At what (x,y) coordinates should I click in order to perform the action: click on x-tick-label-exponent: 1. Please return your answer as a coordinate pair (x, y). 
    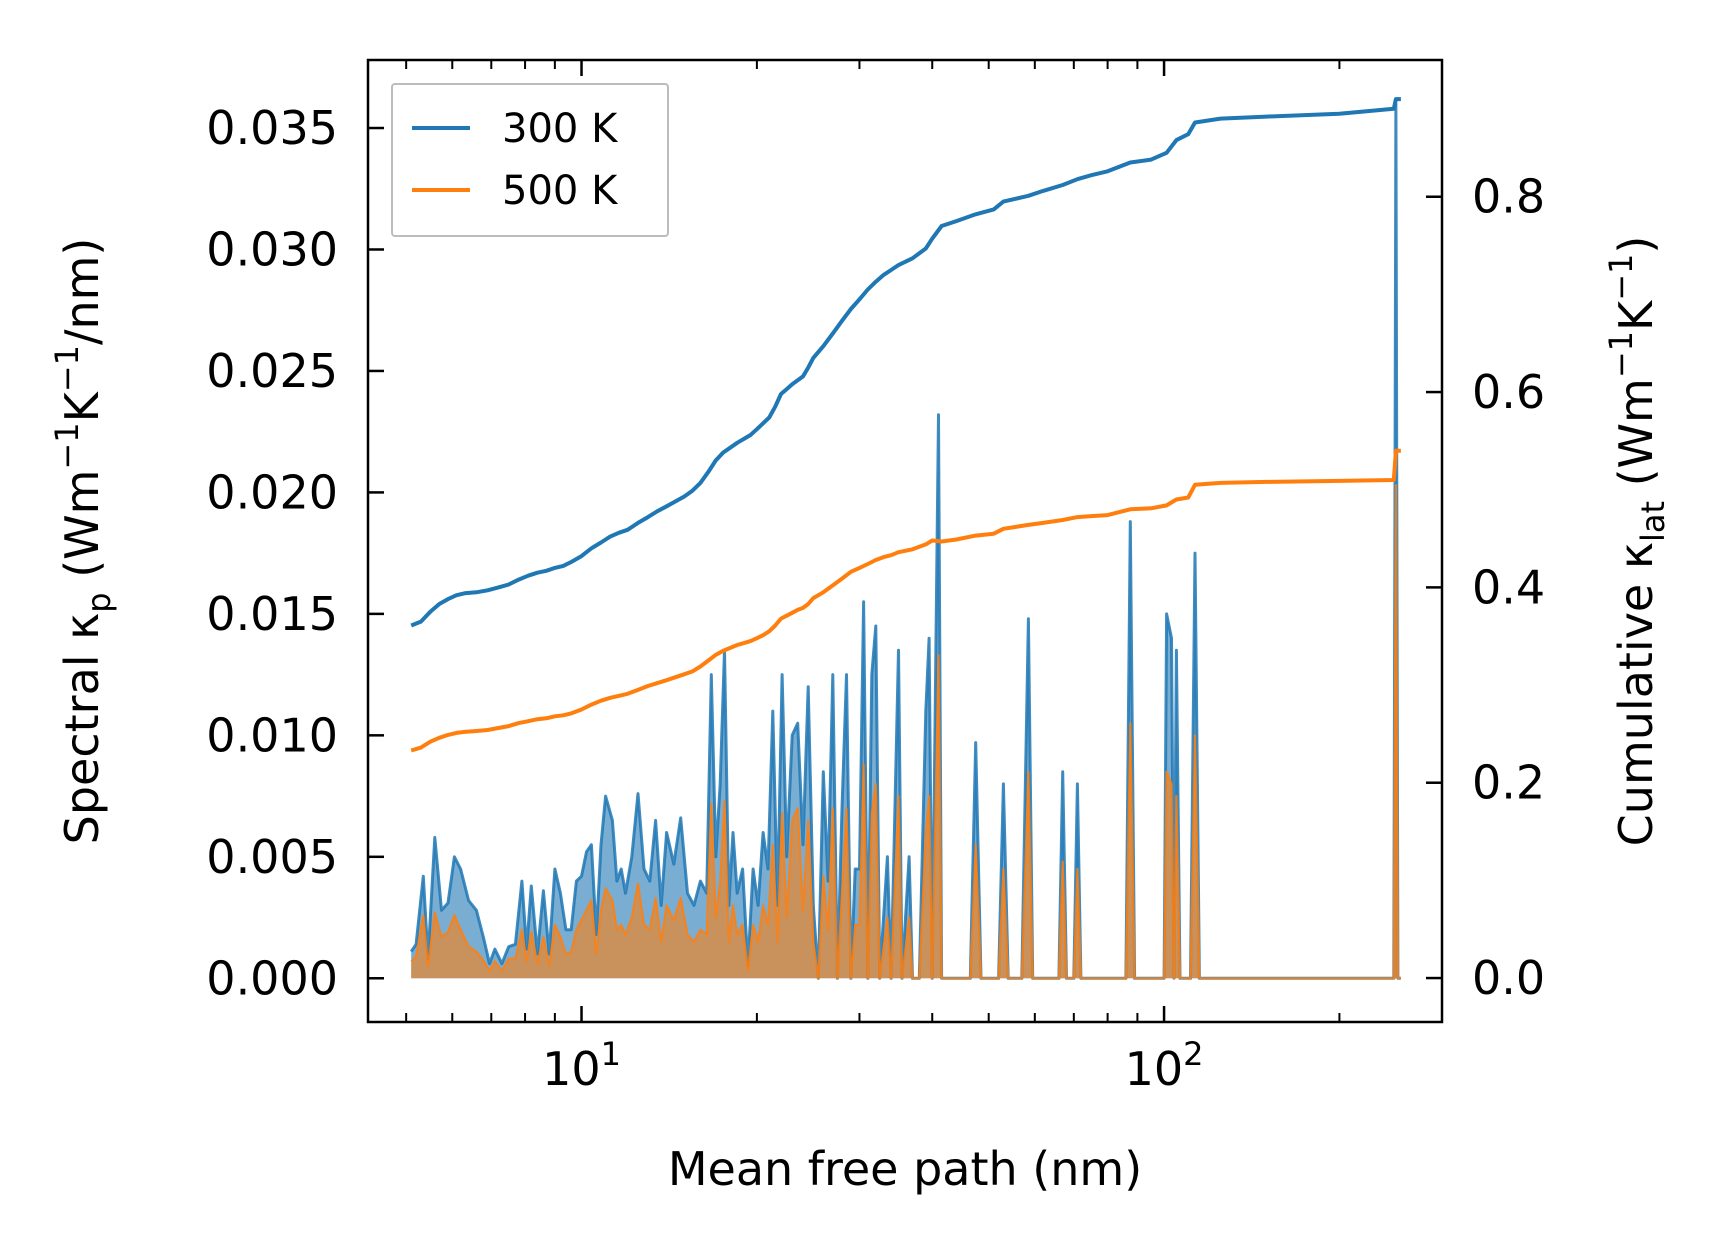
    Looking at the image, I should click on (611, 1054).